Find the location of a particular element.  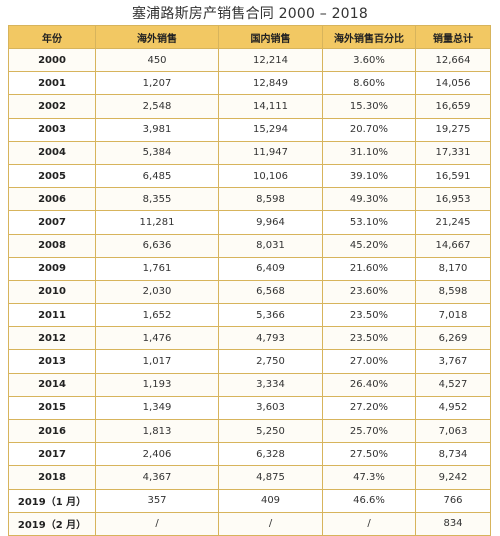

cell-total-sales: 17,331 is located at coordinates (453, 152).